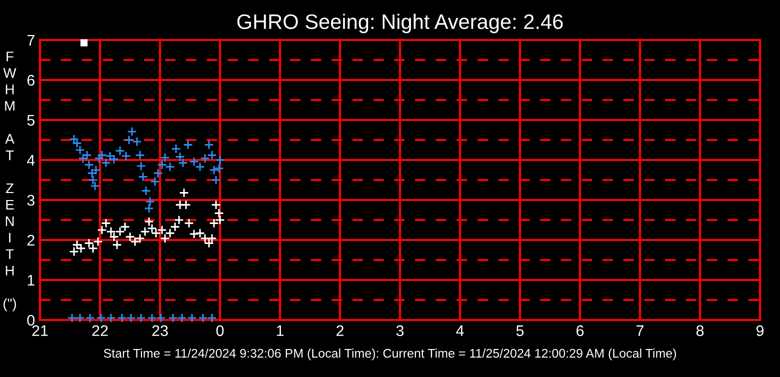 The width and height of the screenshot is (780, 377). I want to click on x-tick-label: 23, so click(160, 330).